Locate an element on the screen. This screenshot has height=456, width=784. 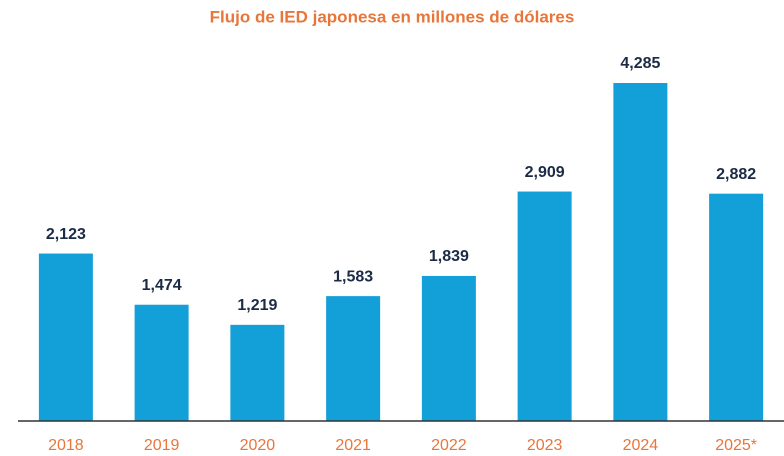
x-tick-label: 2021 is located at coordinates (353, 445).